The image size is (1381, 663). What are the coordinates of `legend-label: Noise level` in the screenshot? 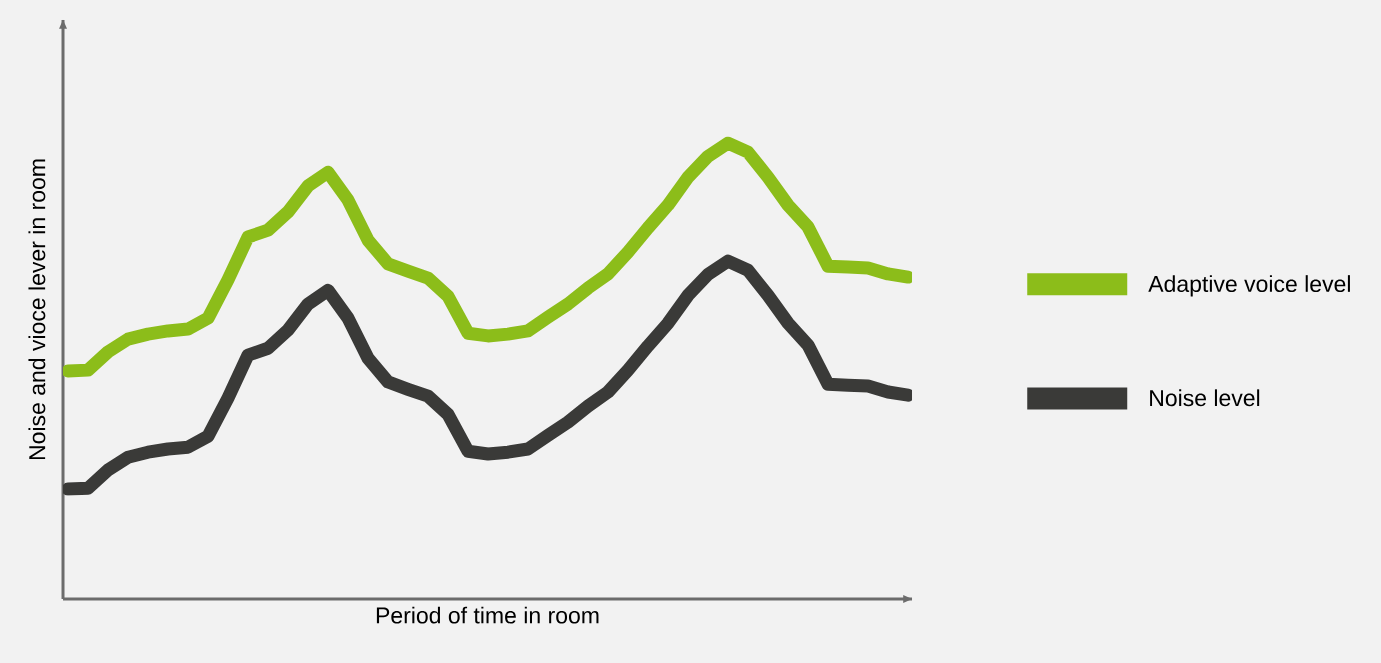 It's located at (1205, 398).